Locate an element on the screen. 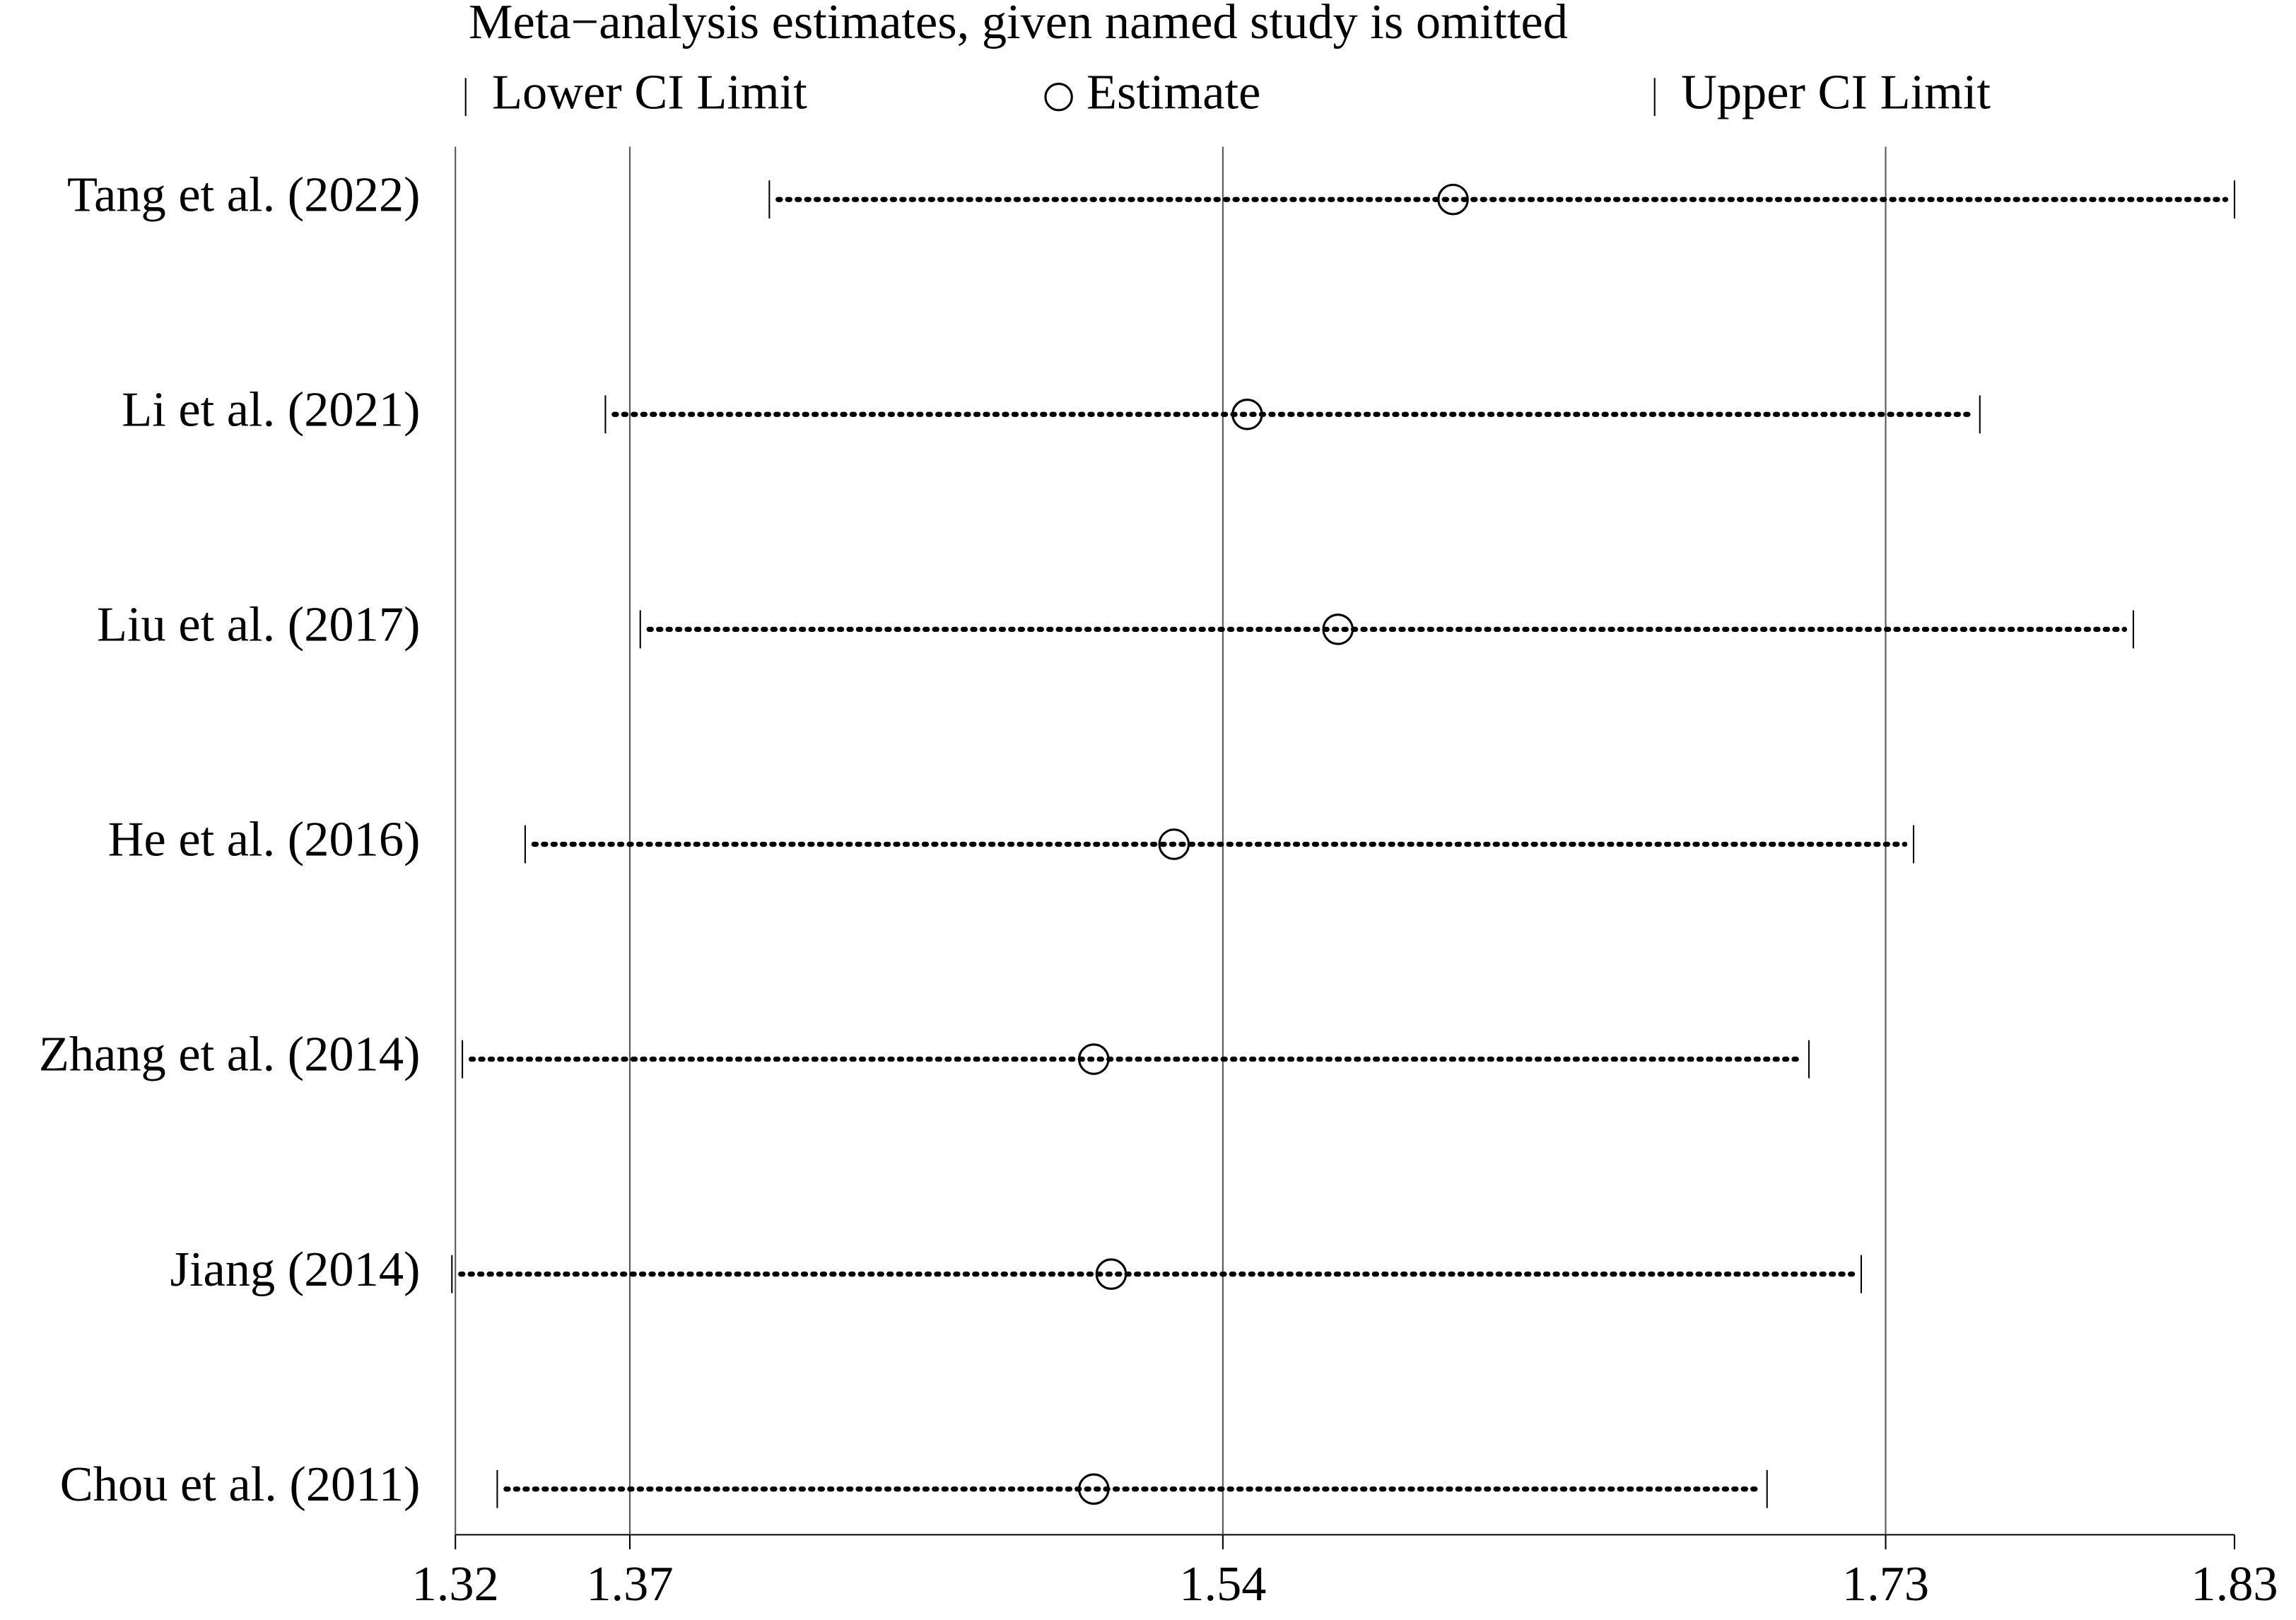  y-tick-label: Jiang (2014) is located at coordinates (295, 1269).